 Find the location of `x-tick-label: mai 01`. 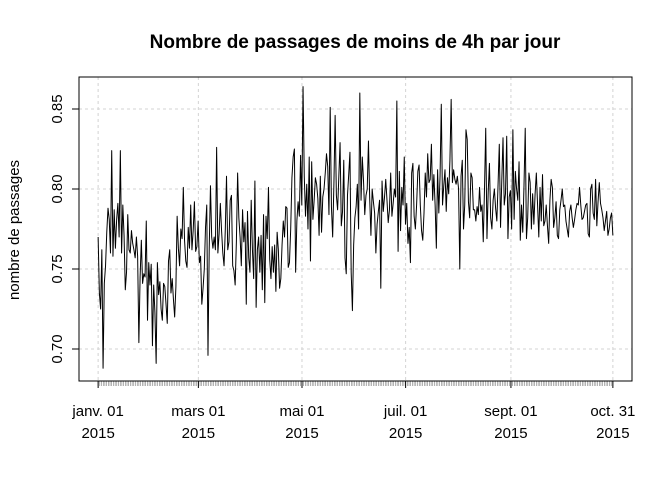

x-tick-label: mai 01 is located at coordinates (301, 411).